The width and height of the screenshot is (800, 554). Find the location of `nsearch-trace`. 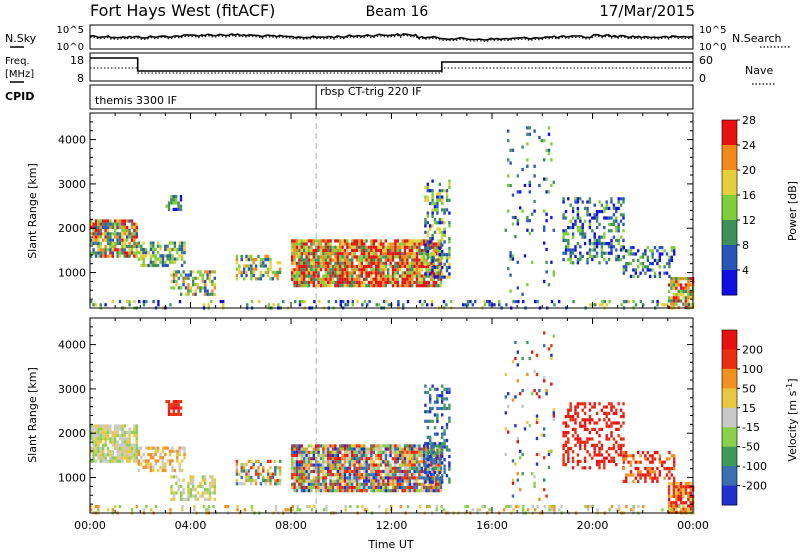

nsearch-trace is located at coordinates (391, 38).